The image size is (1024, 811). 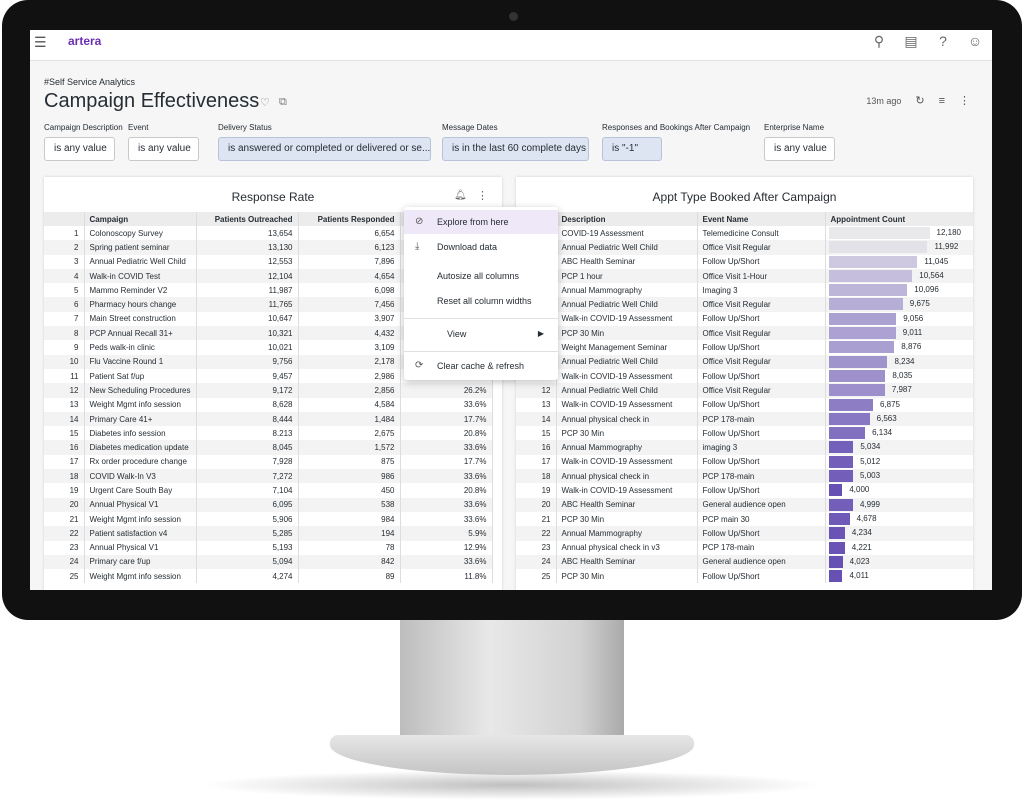 I want to click on table-cell: Flu Vaccine Round 1, so click(x=140, y=361).